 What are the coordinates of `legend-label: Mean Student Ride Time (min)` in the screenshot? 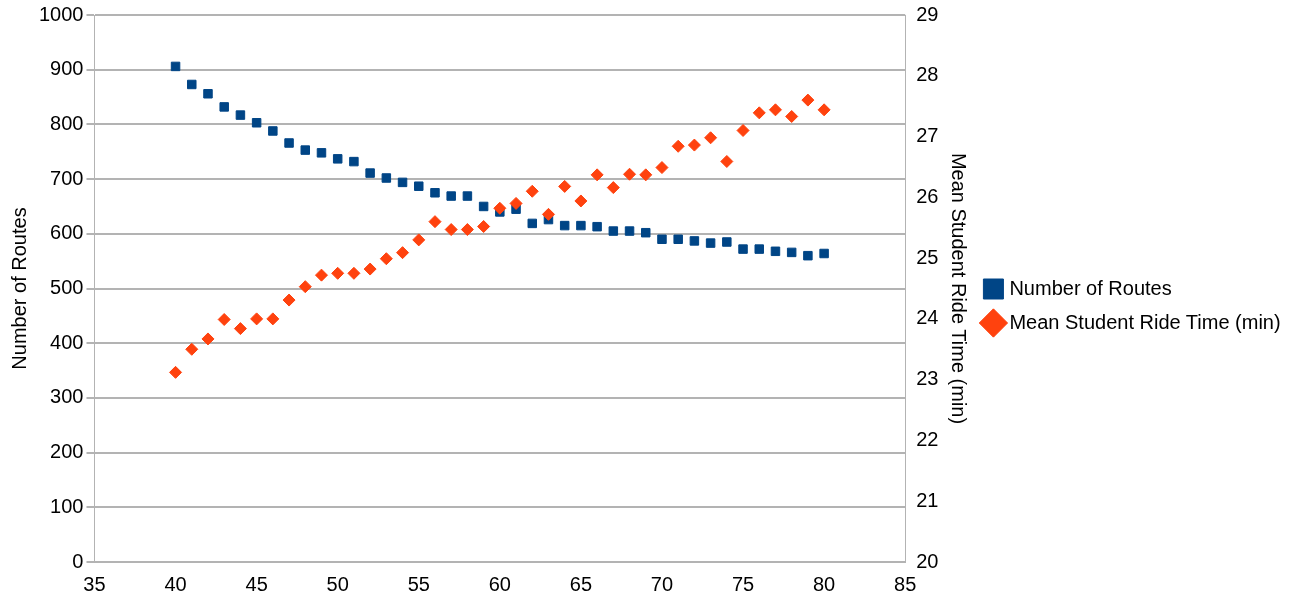 It's located at (1145, 321).